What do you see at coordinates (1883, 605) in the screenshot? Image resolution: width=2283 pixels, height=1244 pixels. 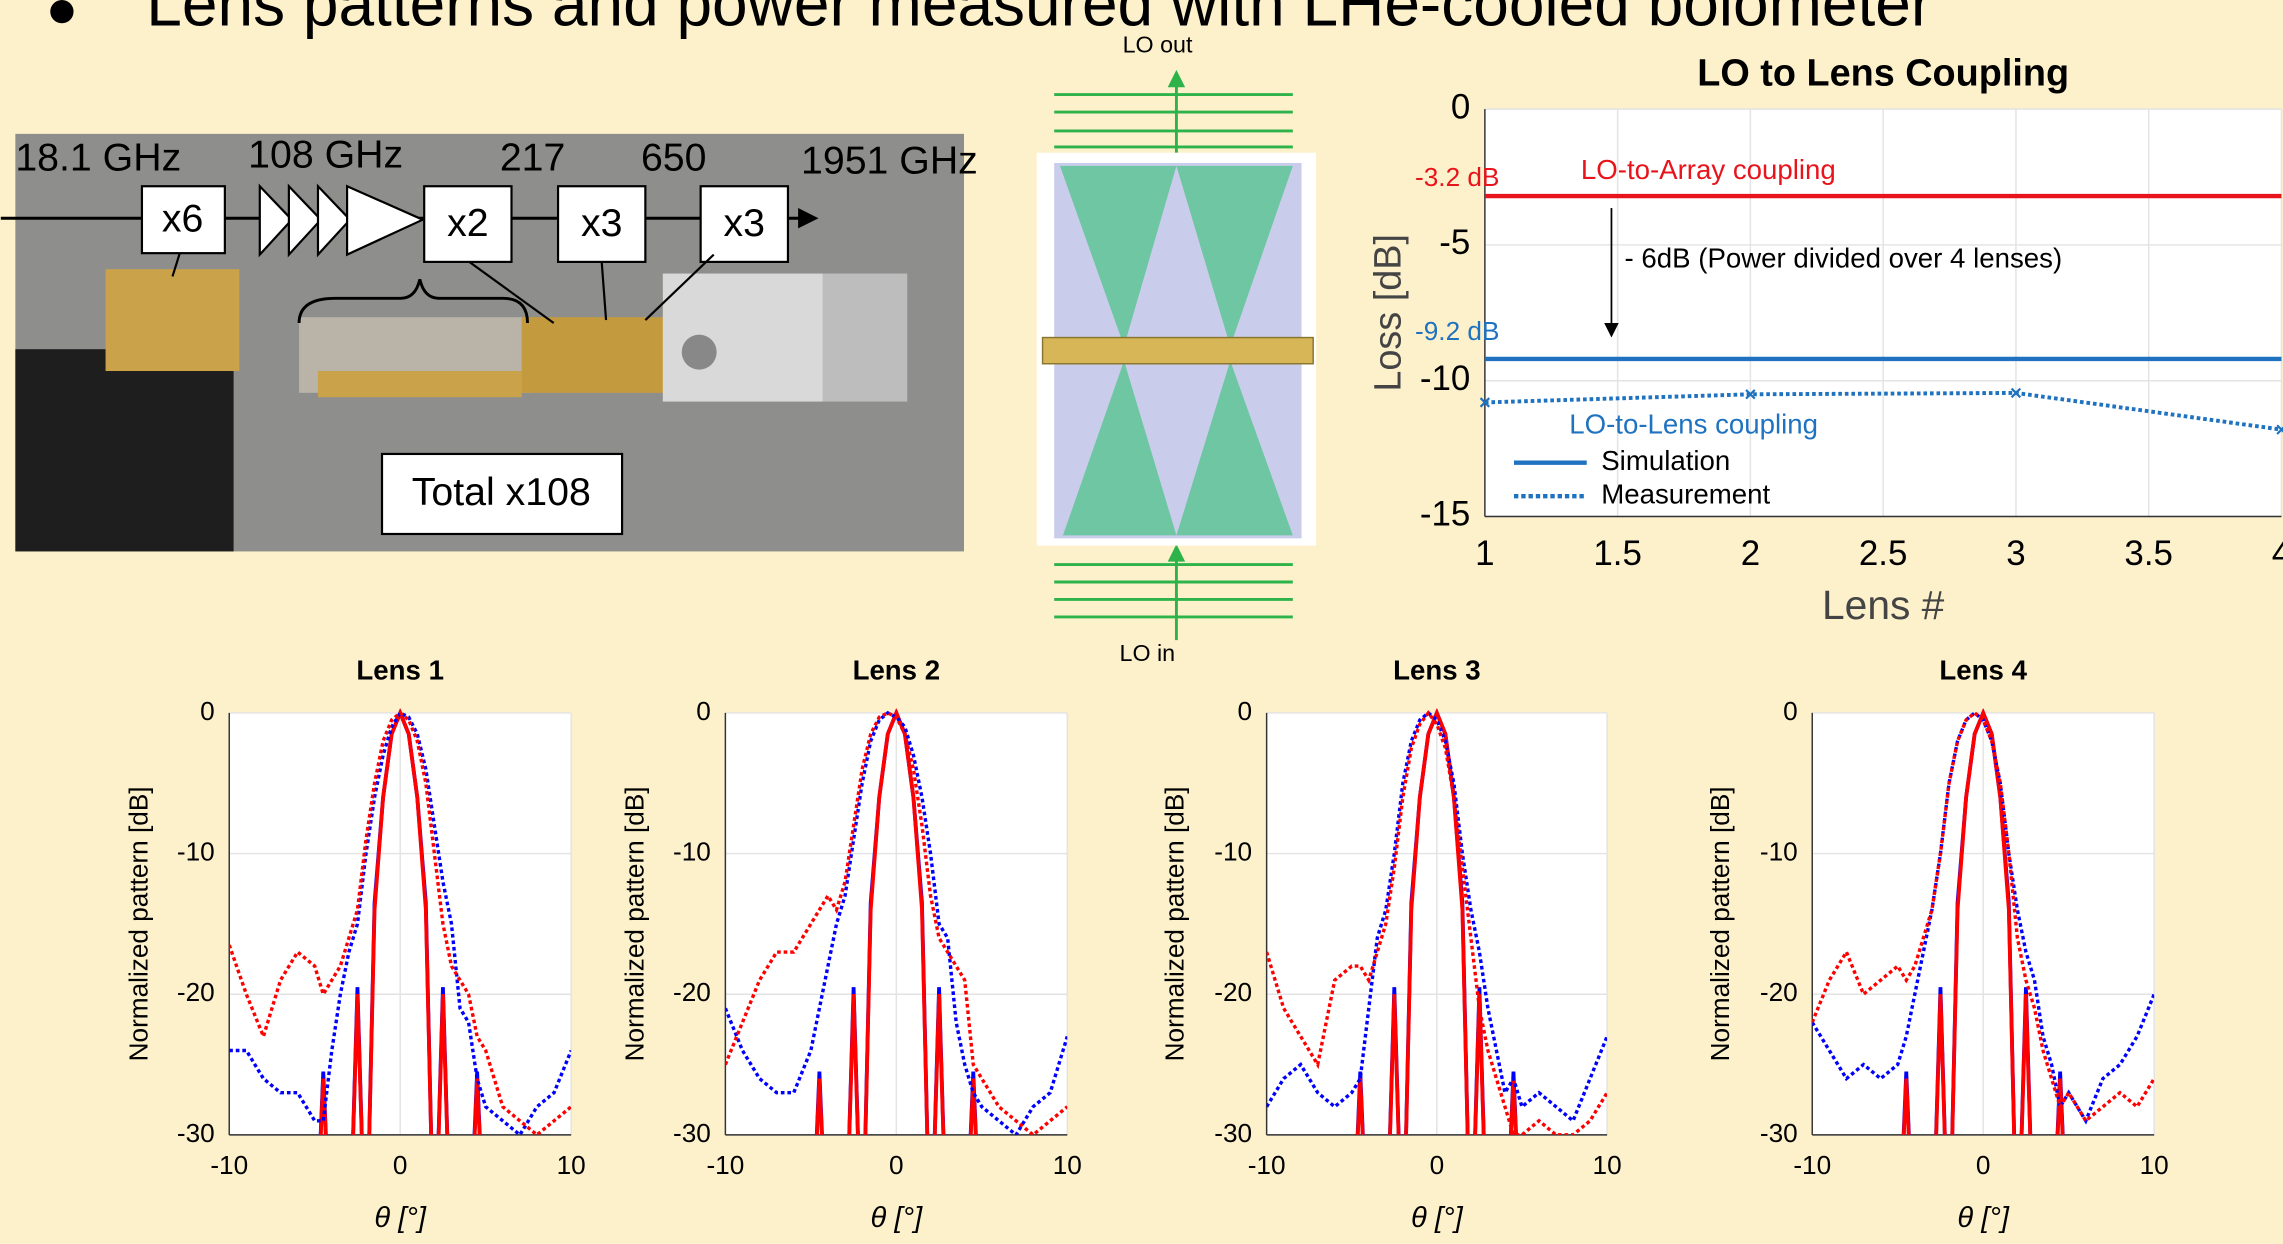 I see `x-axis-label: Lens #` at bounding box center [1883, 605].